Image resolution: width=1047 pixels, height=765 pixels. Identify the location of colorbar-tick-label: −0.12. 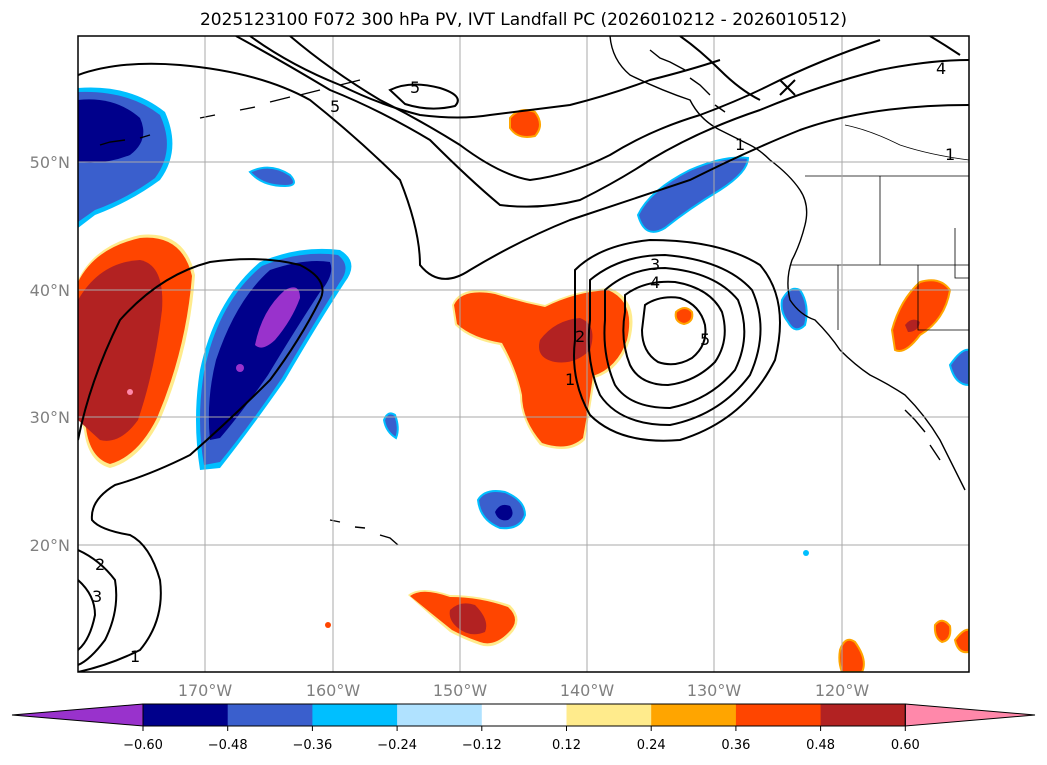
(482, 745).